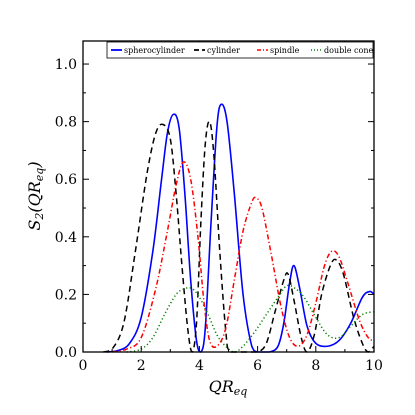 This screenshot has height=415, width=415. Describe the element at coordinates (228, 387) in the screenshot. I see `x-axis-label: QReq` at that location.